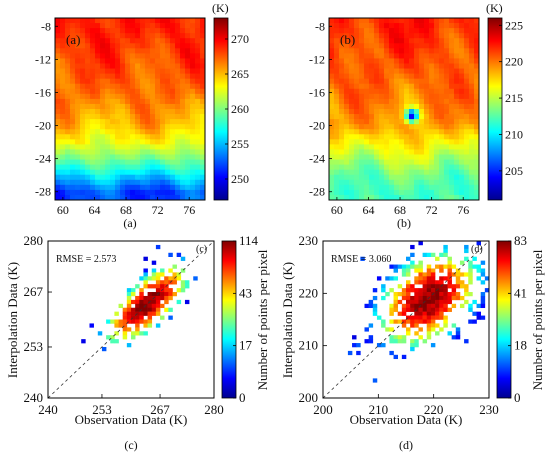 This screenshot has width=550, height=457. What do you see at coordinates (201, 249) in the screenshot?
I see `panel-label-c: (c)` at bounding box center [201, 249].